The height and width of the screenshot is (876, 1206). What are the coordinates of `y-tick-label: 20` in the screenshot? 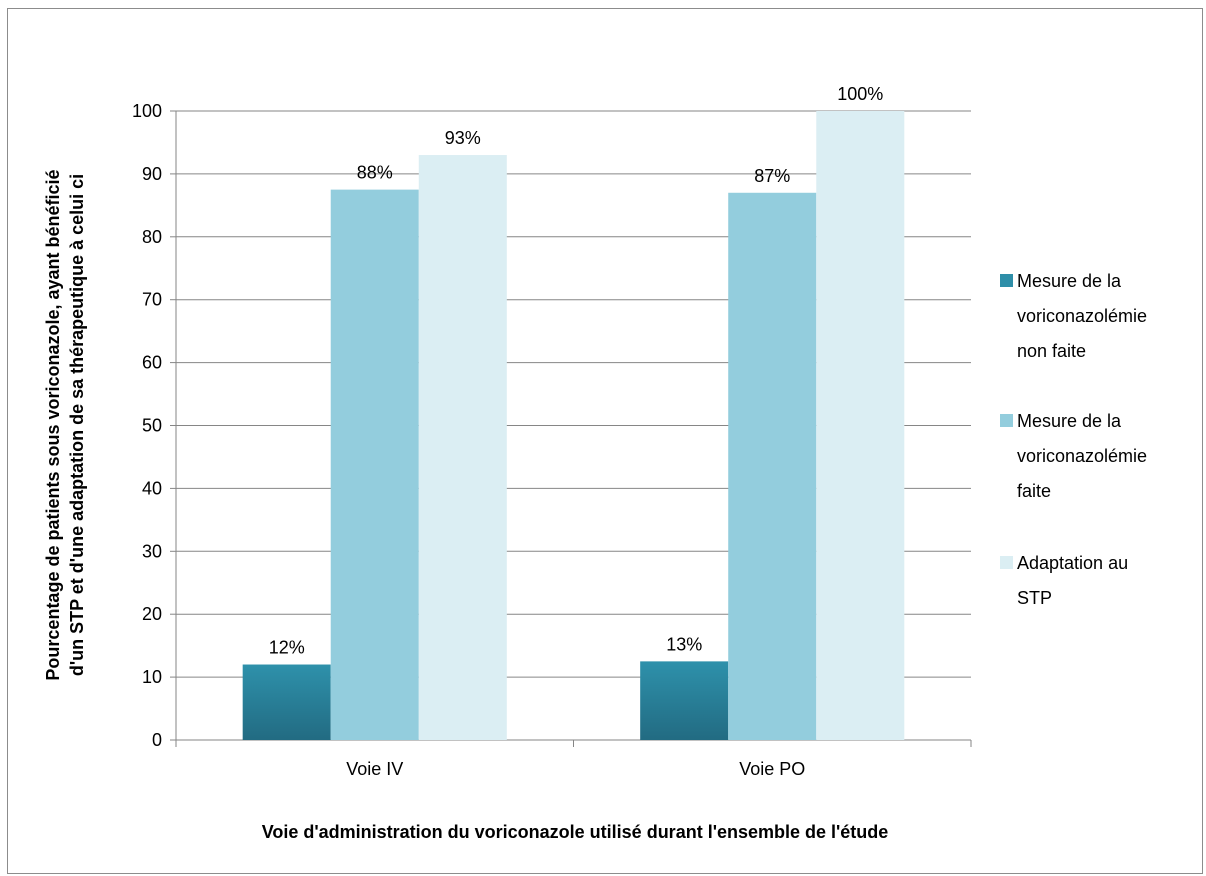 It's located at (152, 614).